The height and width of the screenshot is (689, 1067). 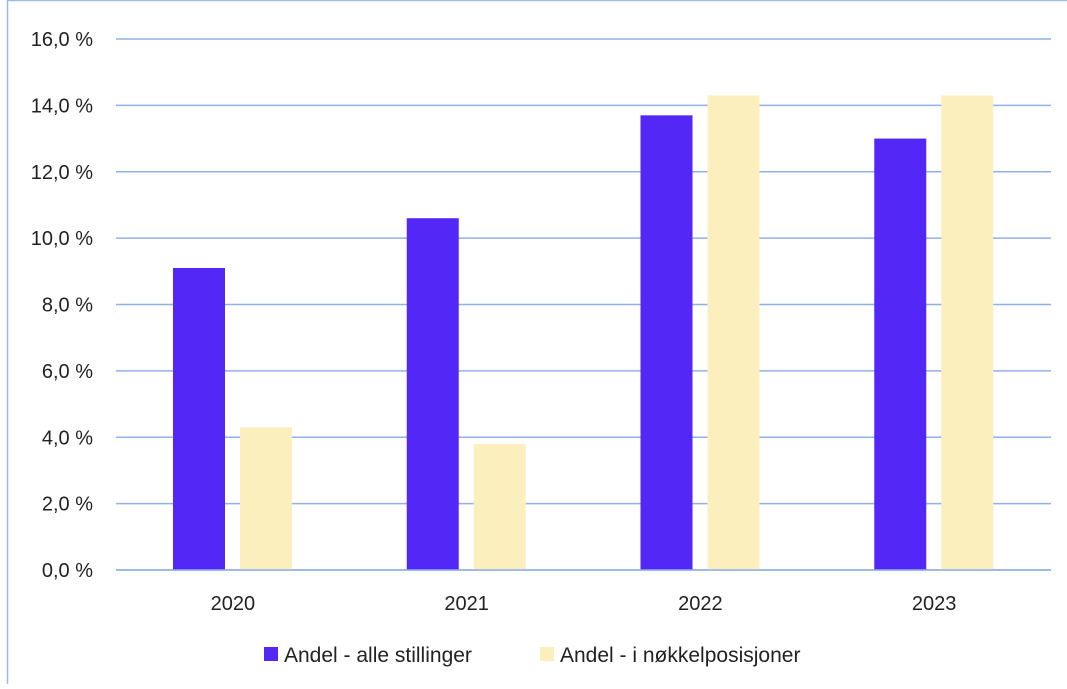 I want to click on x-tick-label: 2021, so click(x=466, y=604).